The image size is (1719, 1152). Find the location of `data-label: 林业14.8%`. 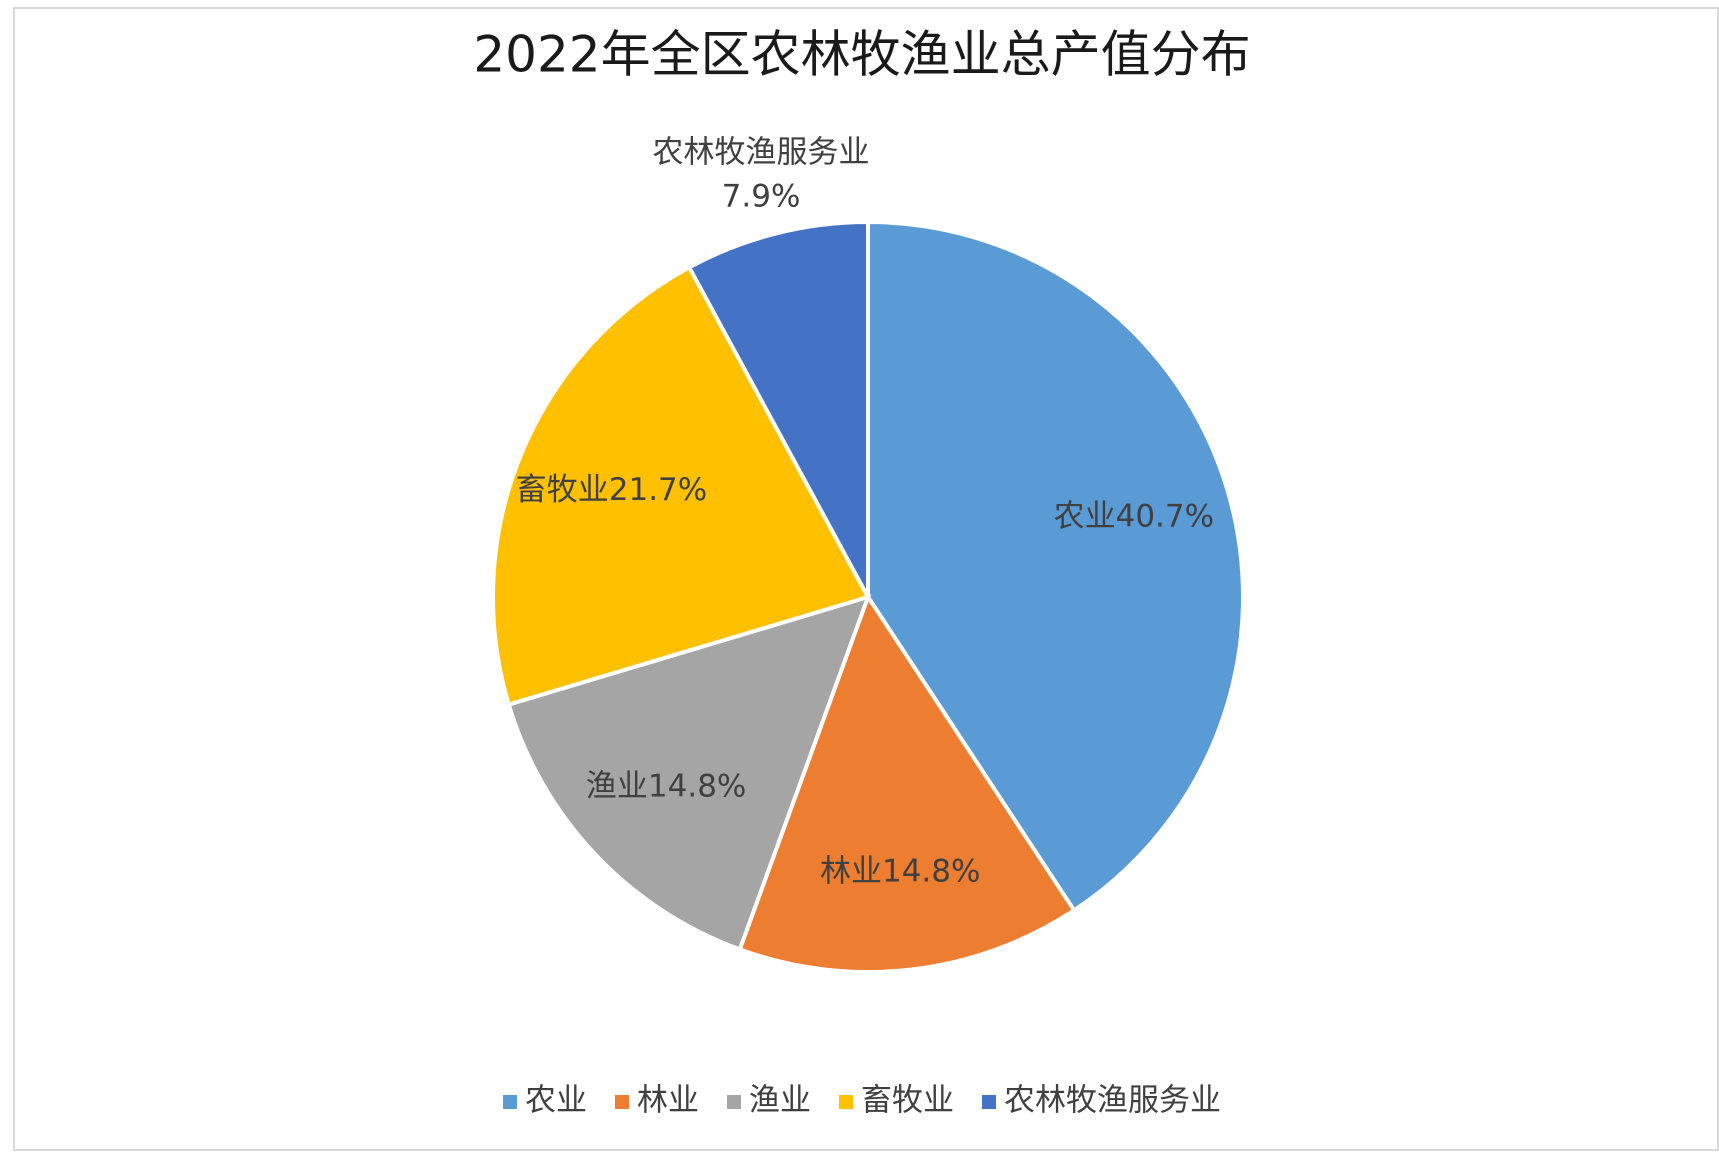

data-label: 林业14.8% is located at coordinates (900, 871).